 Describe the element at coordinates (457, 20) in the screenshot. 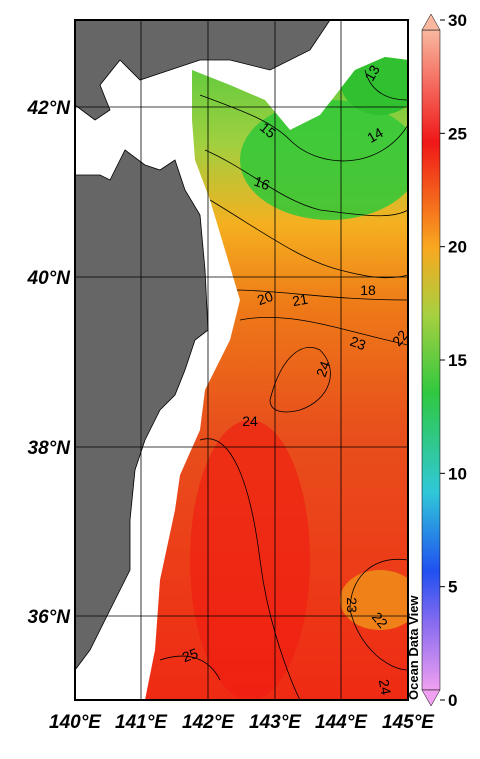

I see `colorbar-tick-label: 30` at that location.